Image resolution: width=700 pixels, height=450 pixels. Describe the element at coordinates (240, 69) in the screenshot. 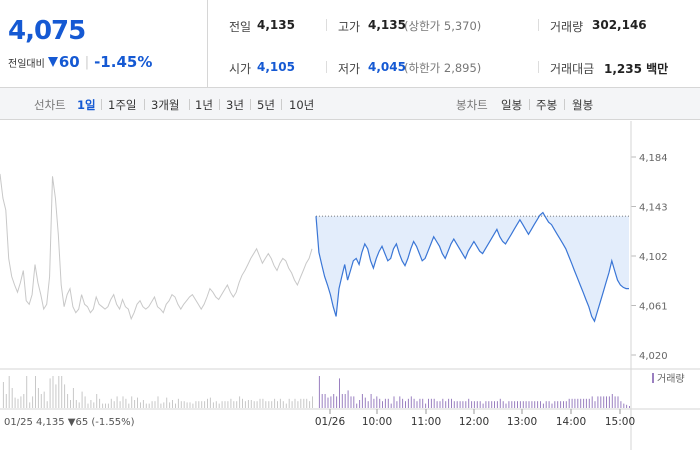

I see `open-label: 시가` at that location.